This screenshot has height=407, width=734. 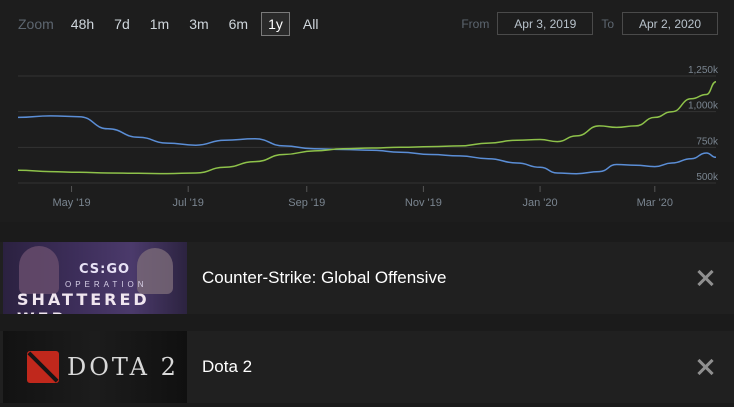 What do you see at coordinates (122, 24) in the screenshot?
I see `zoom-7d-button: 7d` at bounding box center [122, 24].